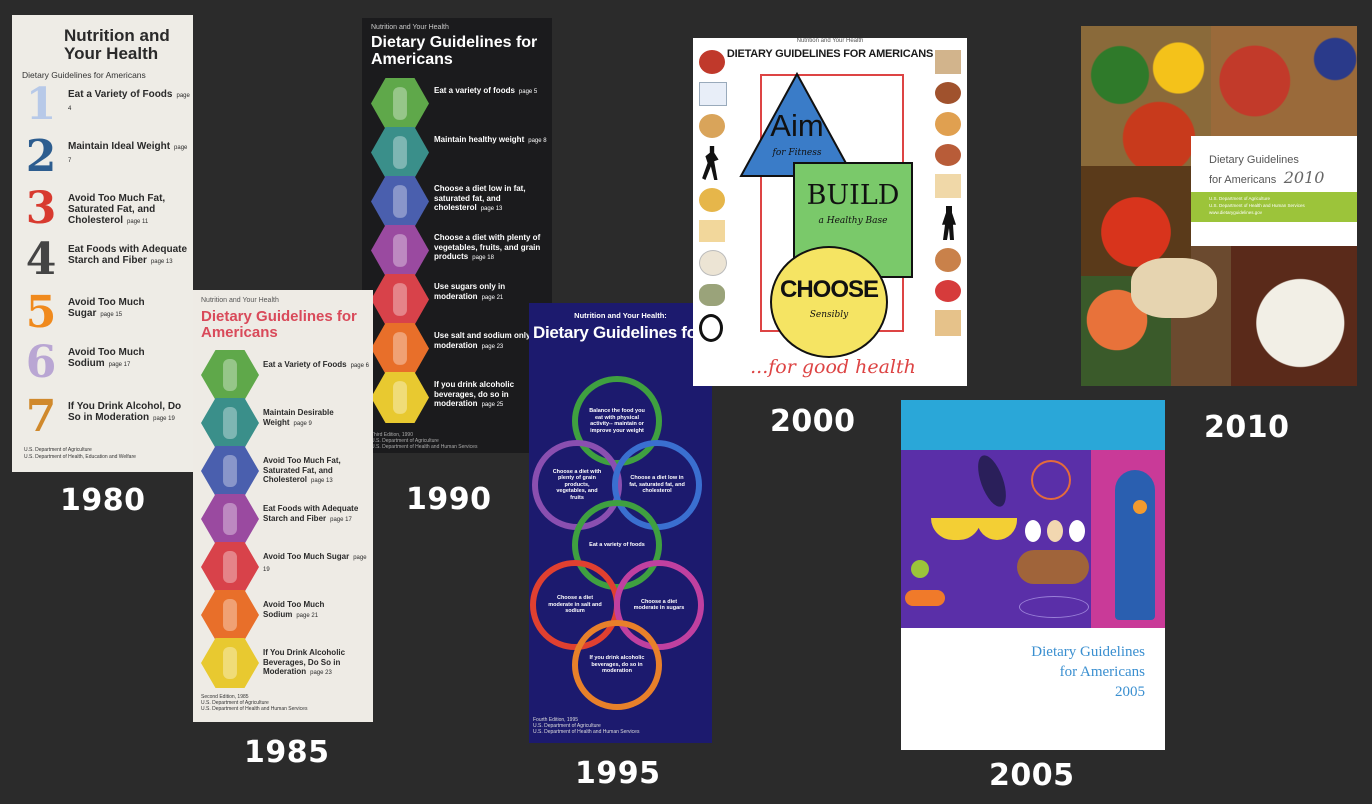  What do you see at coordinates (997, 529) in the screenshot?
I see `banana-icon` at bounding box center [997, 529].